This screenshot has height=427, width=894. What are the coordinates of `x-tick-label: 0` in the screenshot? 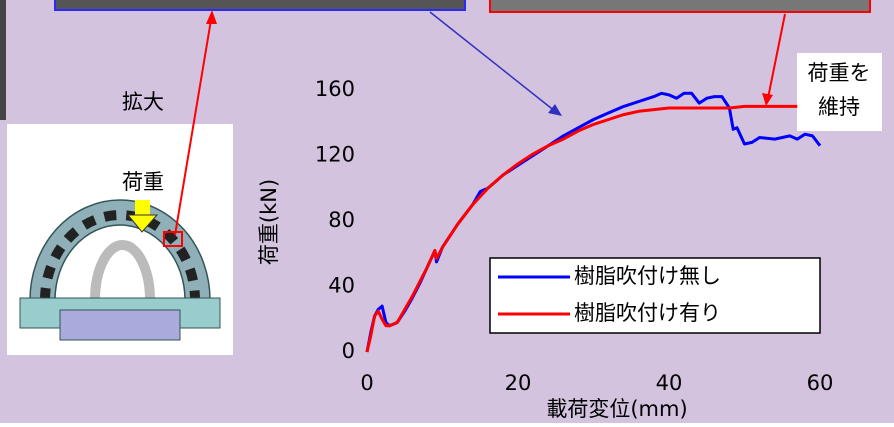 It's located at (366, 383).